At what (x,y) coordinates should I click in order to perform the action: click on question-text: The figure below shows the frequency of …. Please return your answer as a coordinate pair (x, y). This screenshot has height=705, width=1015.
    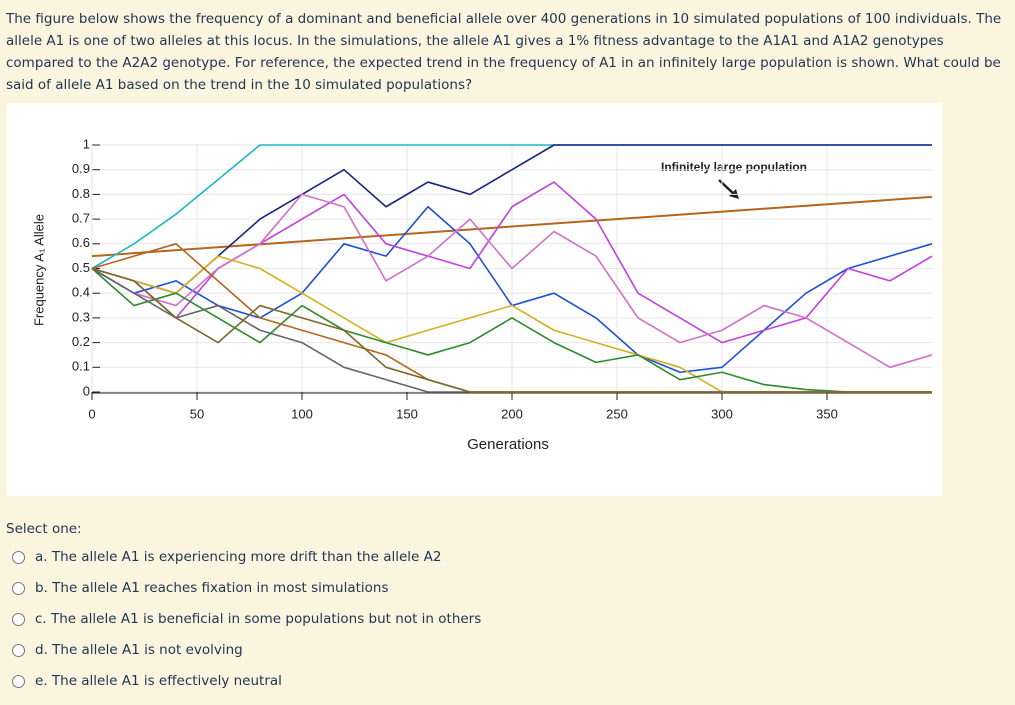
    Looking at the image, I should click on (504, 52).